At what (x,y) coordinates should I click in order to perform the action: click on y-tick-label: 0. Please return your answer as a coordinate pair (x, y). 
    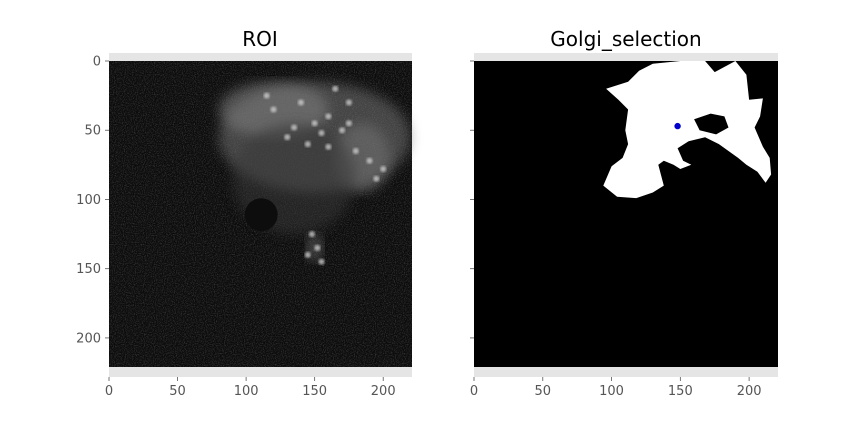
    Looking at the image, I should click on (97, 62).